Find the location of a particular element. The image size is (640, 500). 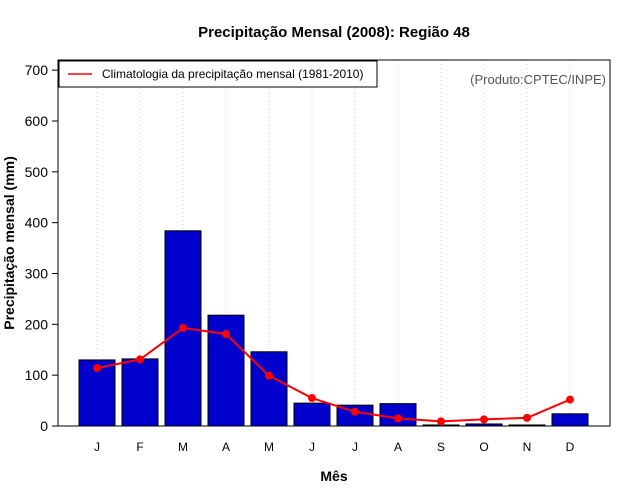

legend-box is located at coordinates (218, 74).